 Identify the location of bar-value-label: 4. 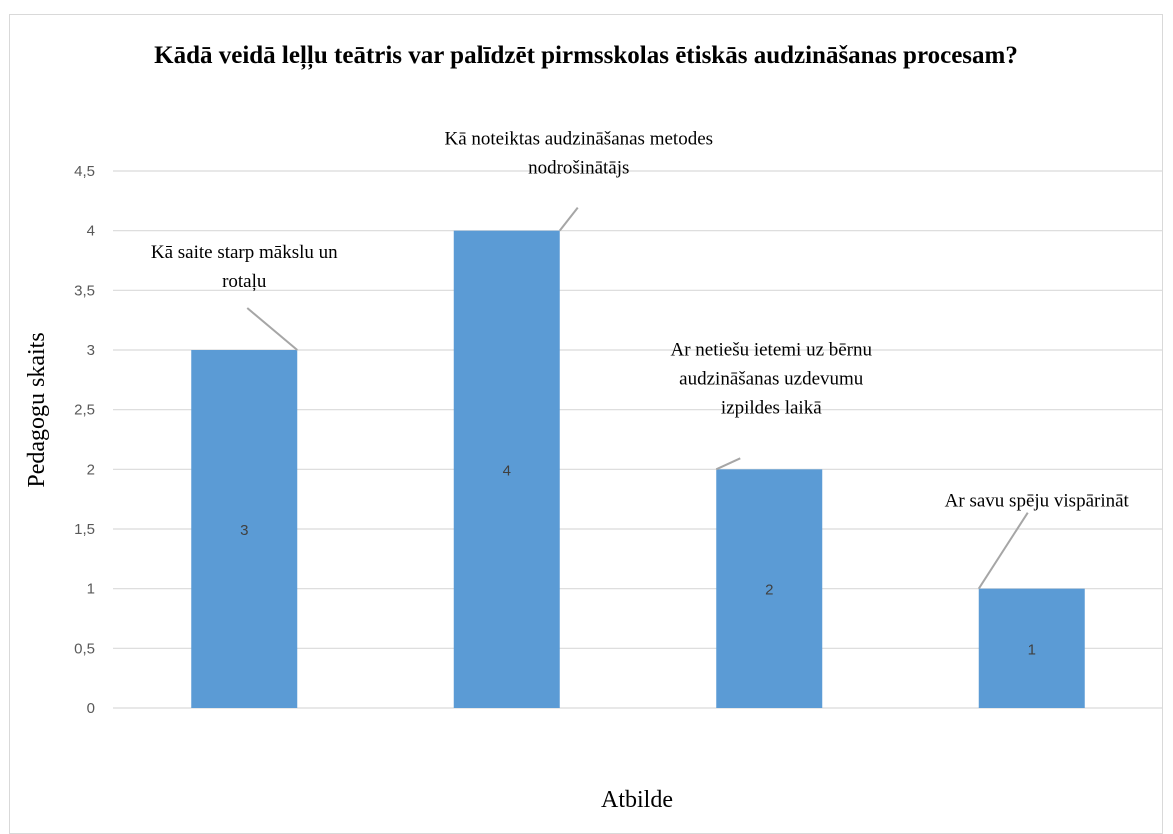
(507, 470).